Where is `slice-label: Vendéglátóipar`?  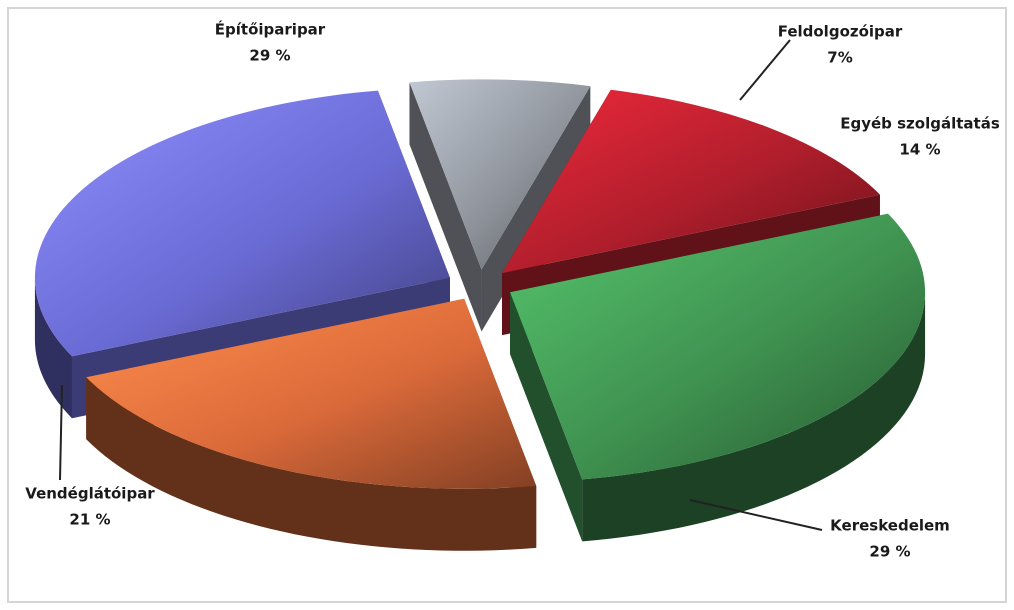
slice-label: Vendéglátóipar is located at coordinates (90, 494).